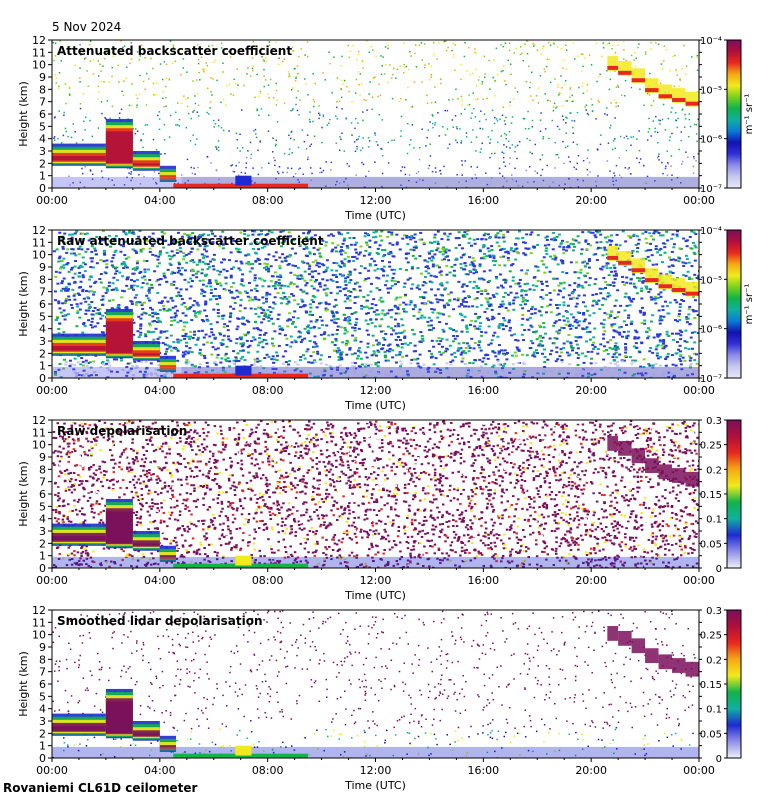  Describe the element at coordinates (440, 182) in the screenshot. I see `no-signal-region` at that location.